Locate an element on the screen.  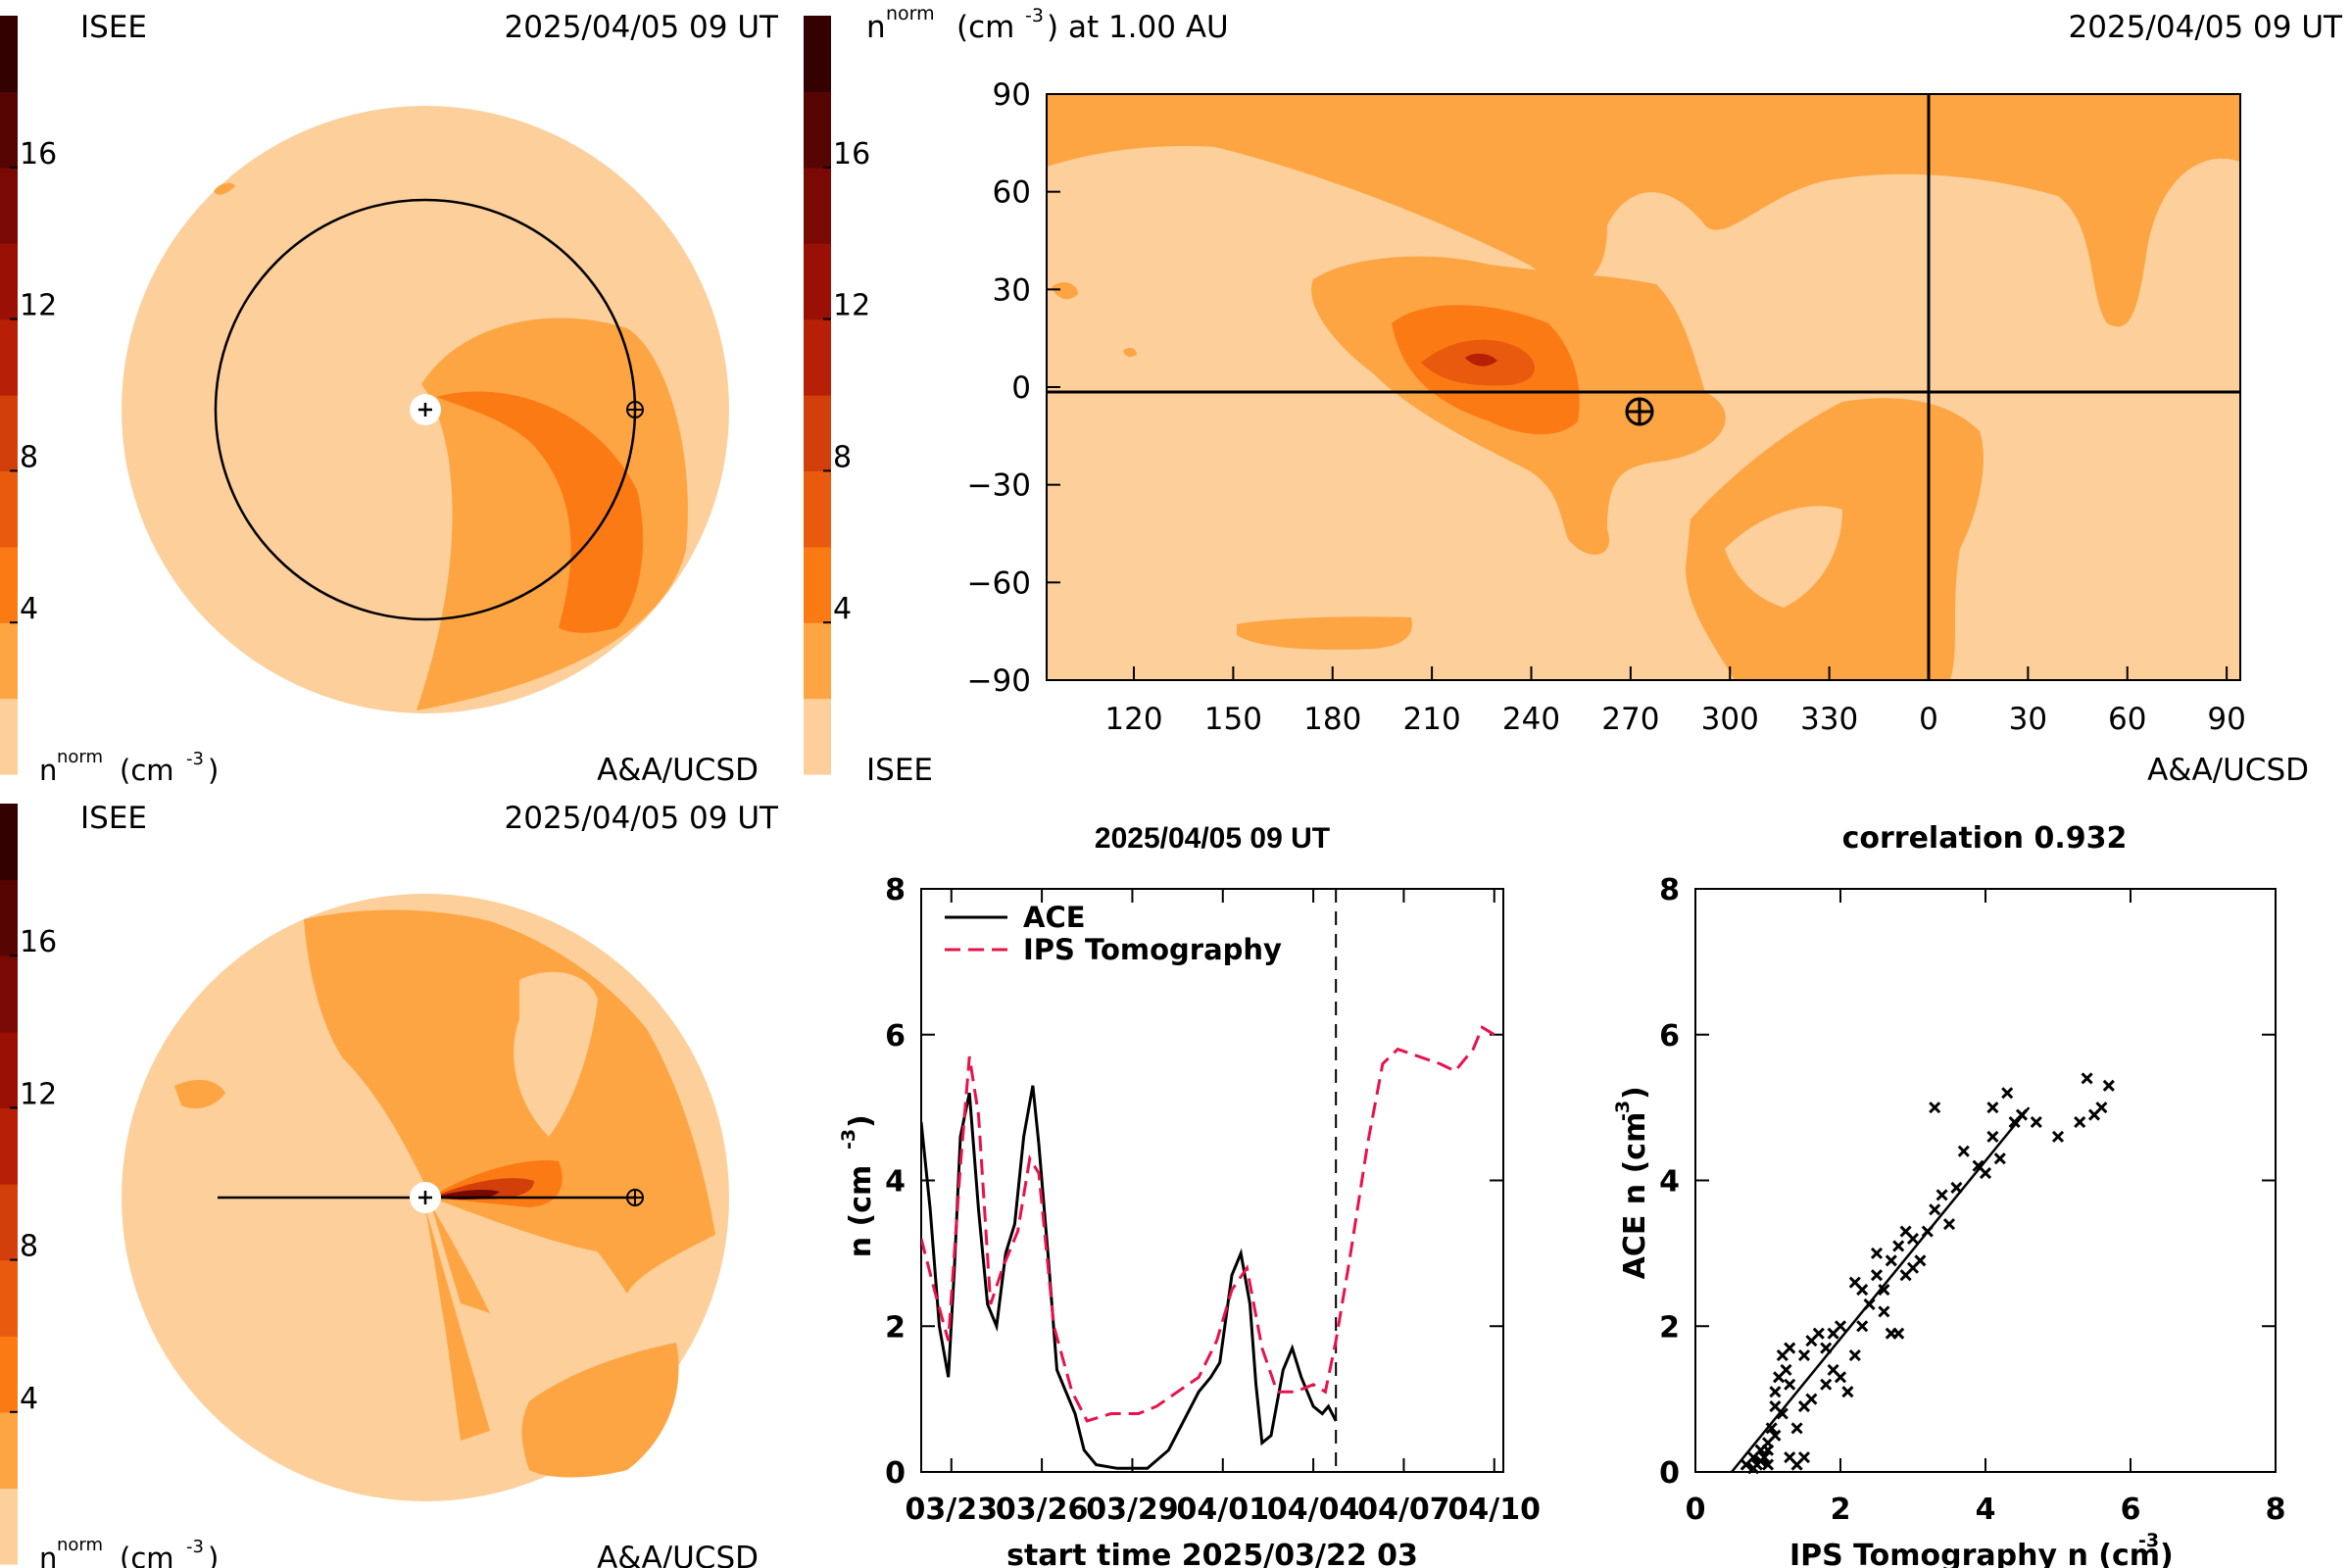
latitude-tick-label: 0 is located at coordinates (1021, 388).